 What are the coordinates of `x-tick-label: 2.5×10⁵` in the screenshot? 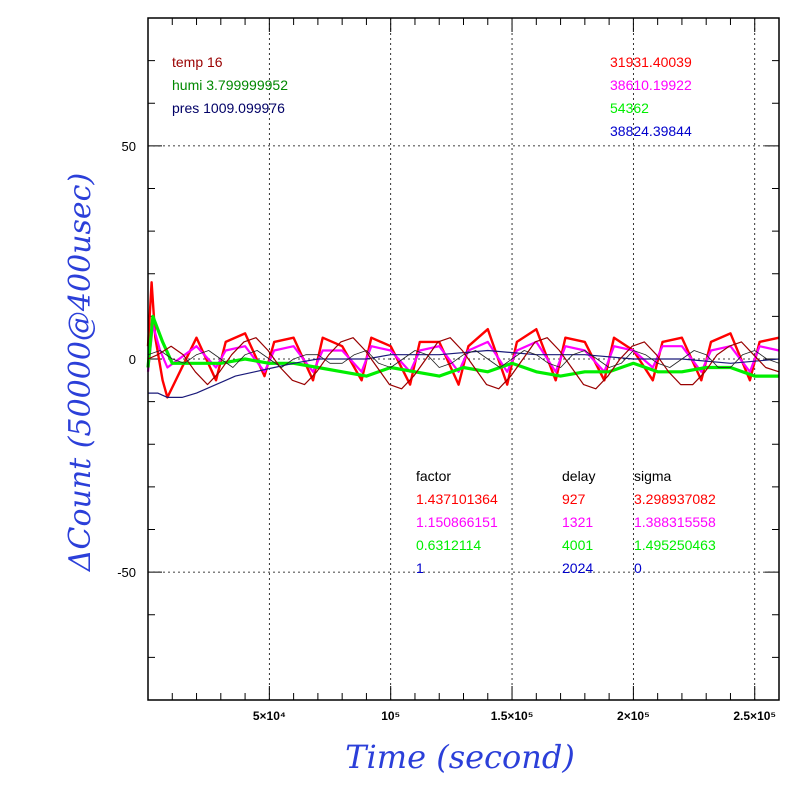 It's located at (754, 716).